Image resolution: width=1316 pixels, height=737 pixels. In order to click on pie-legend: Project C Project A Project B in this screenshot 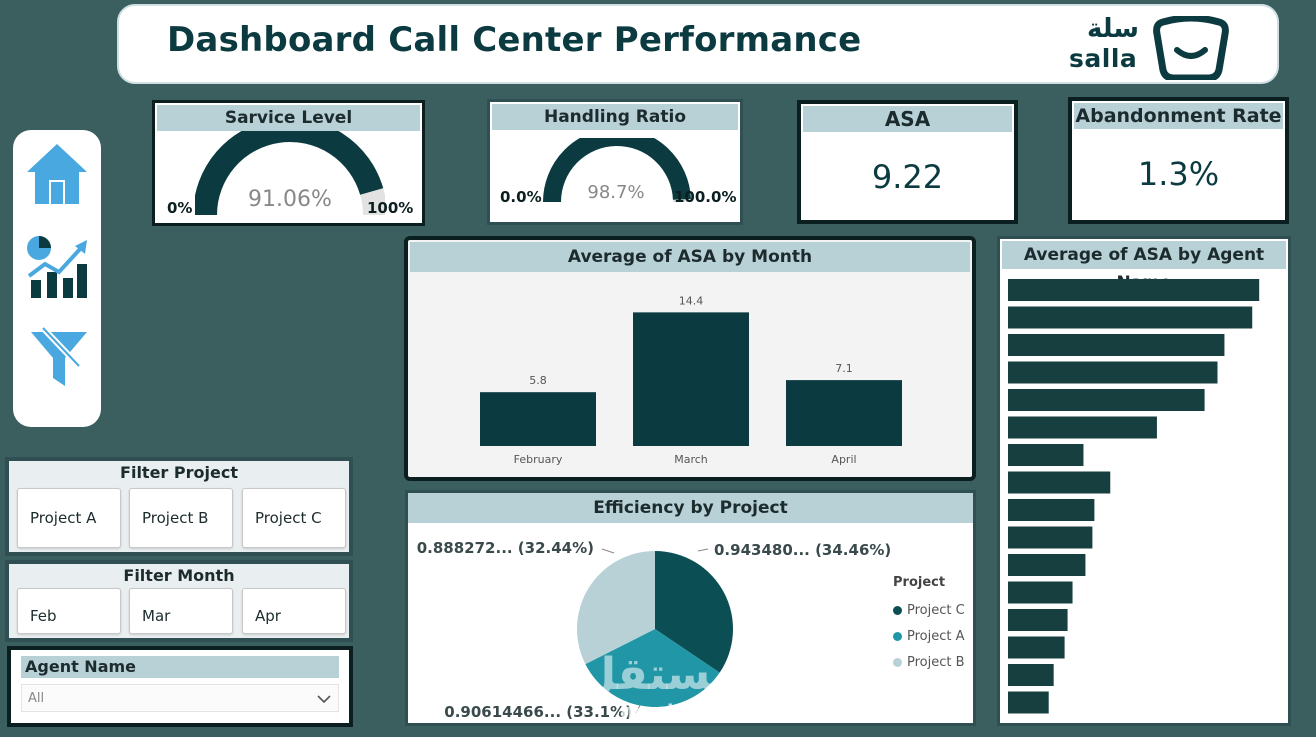, I will do `click(929, 636)`.